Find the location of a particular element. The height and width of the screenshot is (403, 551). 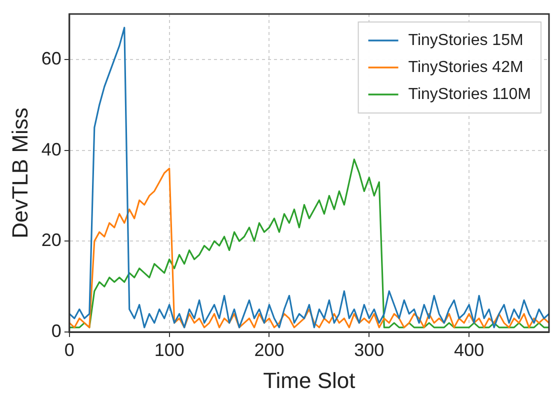

x-tick-label: 0 is located at coordinates (69, 350).